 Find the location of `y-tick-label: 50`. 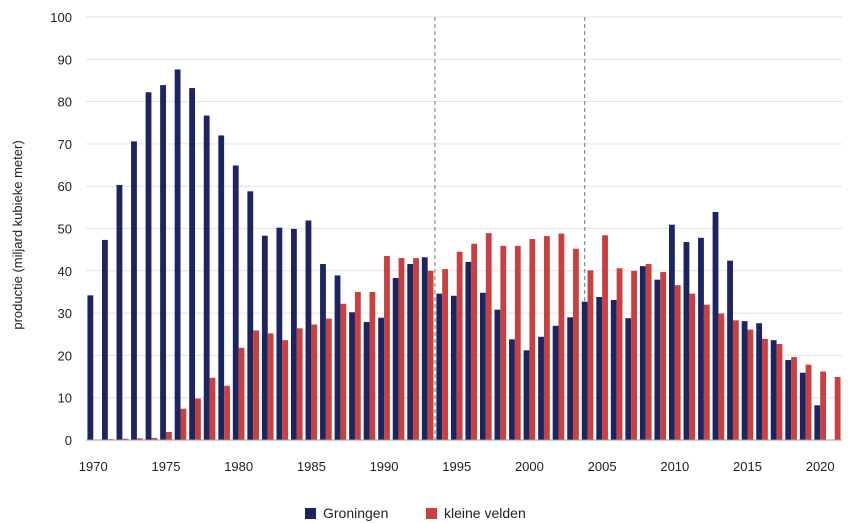

y-tick-label: 50 is located at coordinates (65, 229).